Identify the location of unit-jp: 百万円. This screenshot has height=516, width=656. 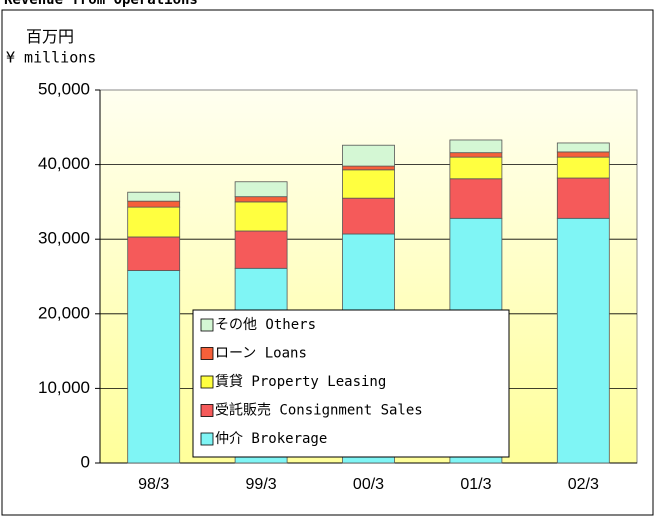
(50, 37).